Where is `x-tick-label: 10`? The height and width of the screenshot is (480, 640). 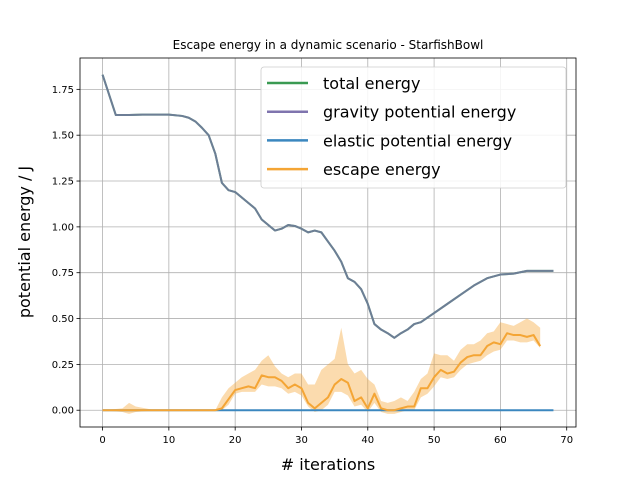
x-tick-label: 10 is located at coordinates (168, 440).